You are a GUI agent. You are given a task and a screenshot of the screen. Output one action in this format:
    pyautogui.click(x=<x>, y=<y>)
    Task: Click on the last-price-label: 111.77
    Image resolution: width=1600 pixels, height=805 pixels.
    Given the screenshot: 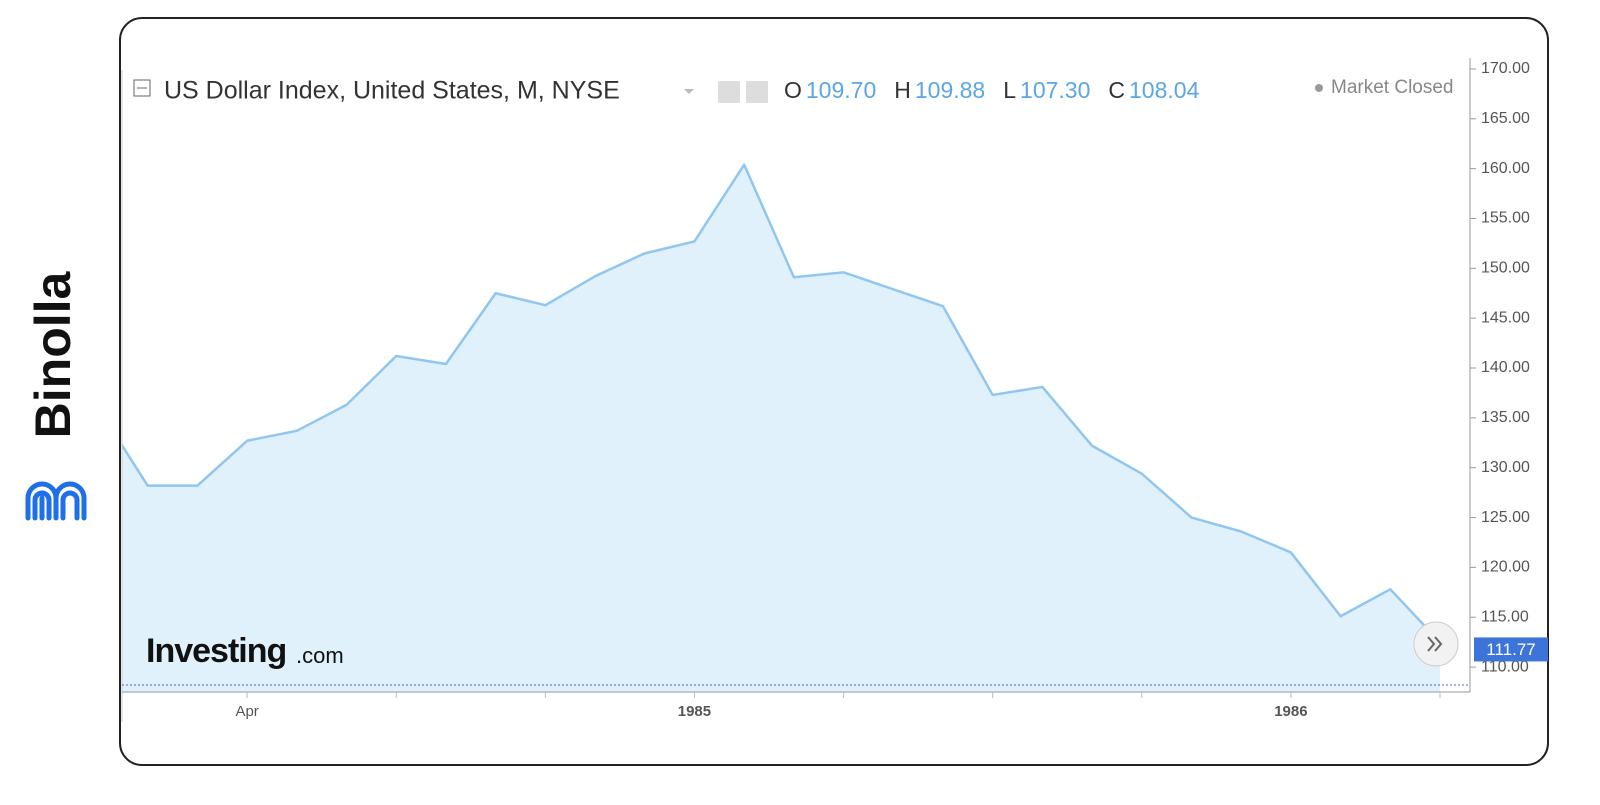 What is the action you would take?
    pyautogui.click(x=1510, y=649)
    